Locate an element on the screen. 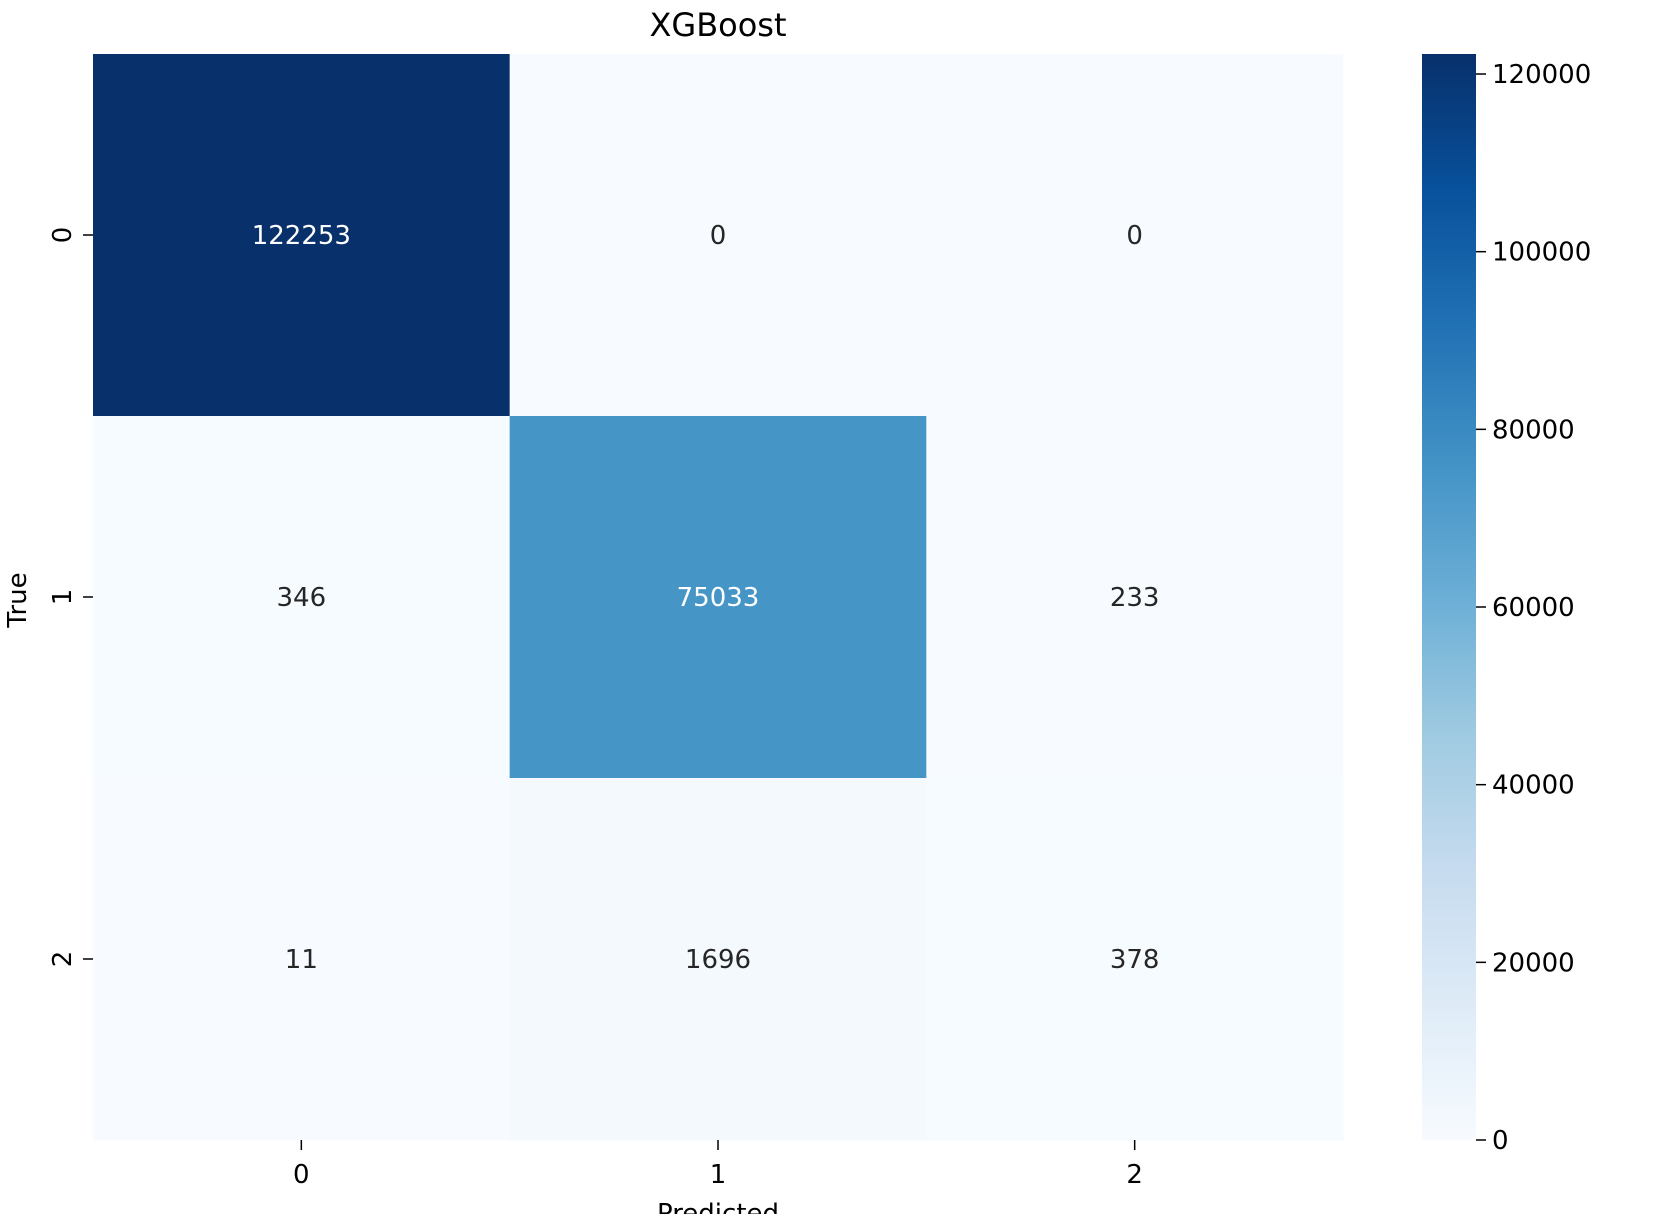 The image size is (1676, 1219). cell-value-label-r1-c0: 346 is located at coordinates (302, 598).